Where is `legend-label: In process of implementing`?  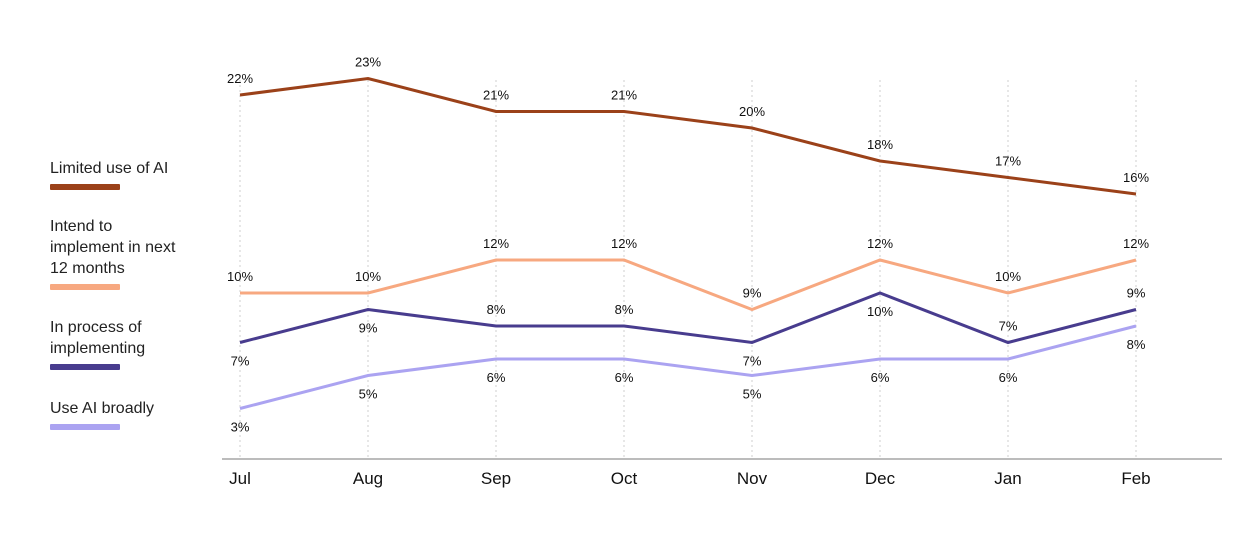
legend-label: In process of implementing is located at coordinates (98, 338).